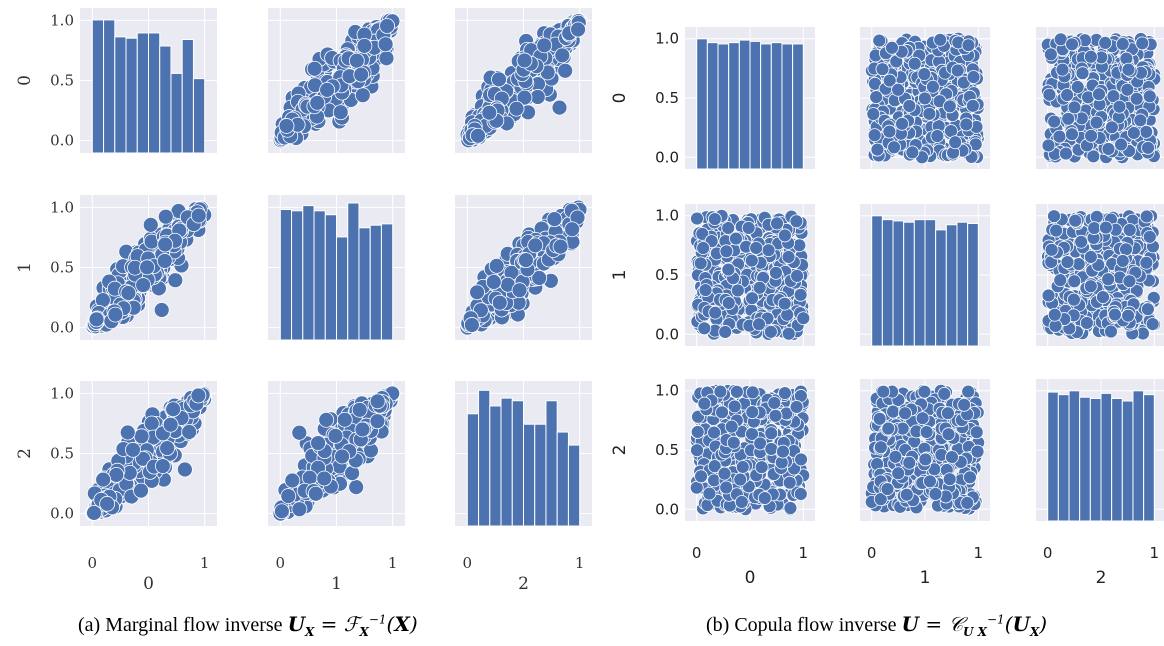 This screenshot has height=646, width=1164. I want to click on x-tick-label: 1, so click(804, 553).